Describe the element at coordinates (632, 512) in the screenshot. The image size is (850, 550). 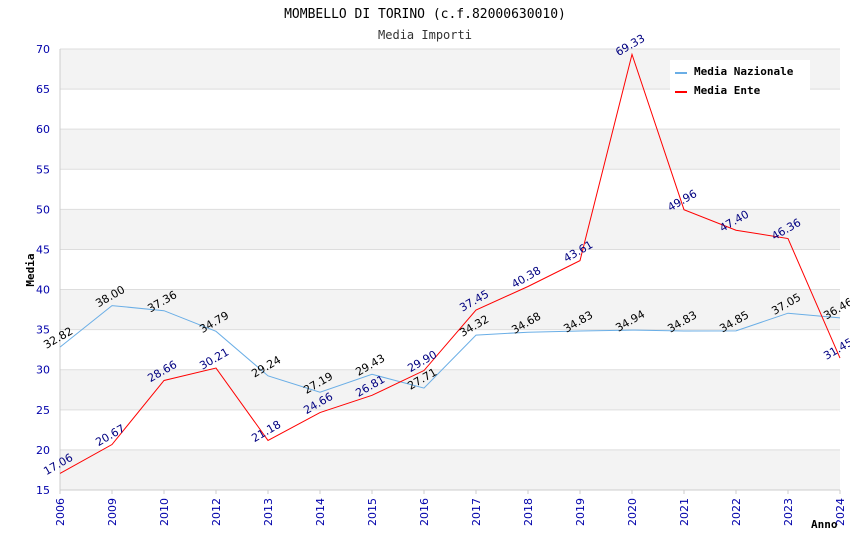
I see `x-tick-label: 2020` at that location.